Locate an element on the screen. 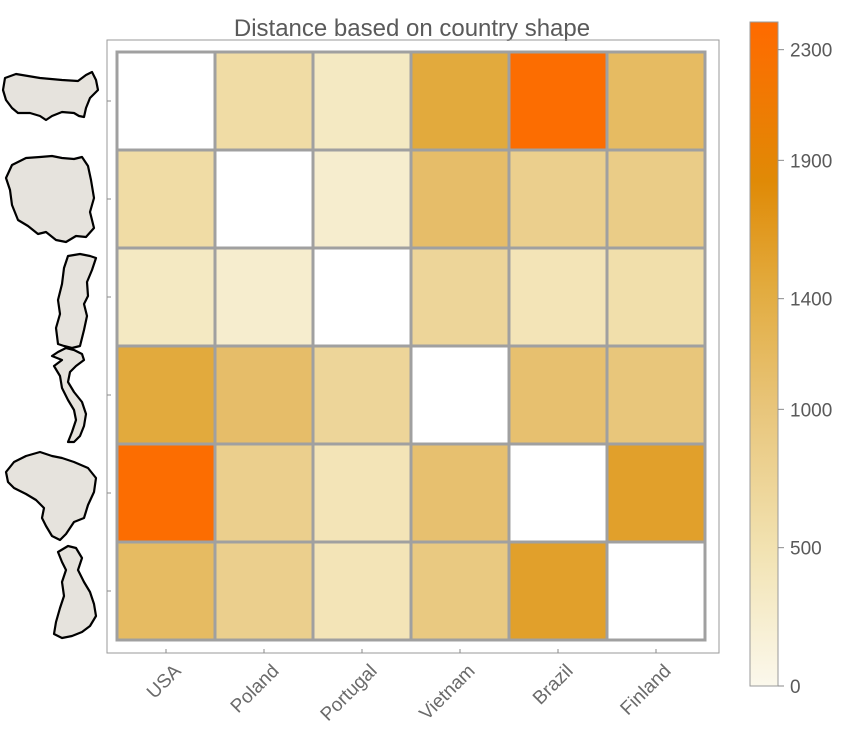  y-axis-ticks is located at coordinates (109, 346).